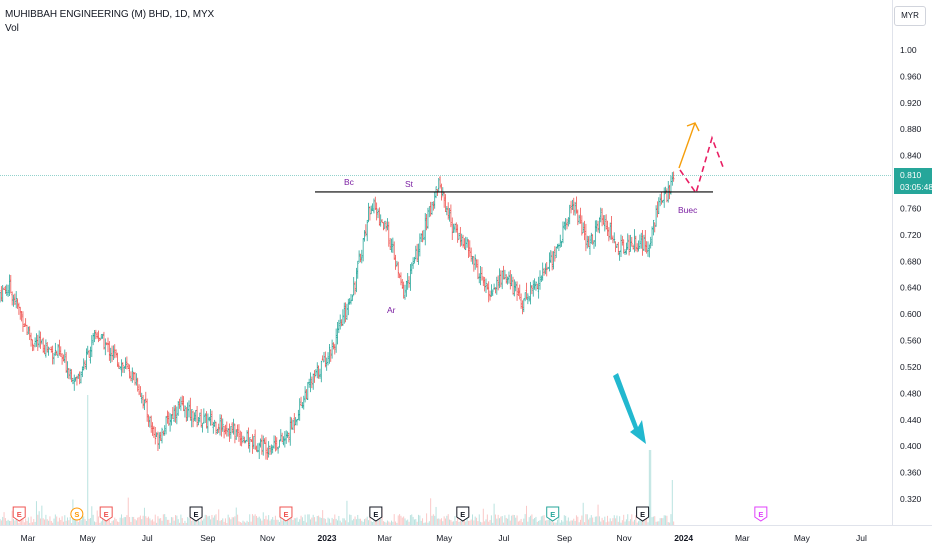 Image resolution: width=932 pixels, height=550 pixels. I want to click on dividend-marker: S, so click(77, 514).